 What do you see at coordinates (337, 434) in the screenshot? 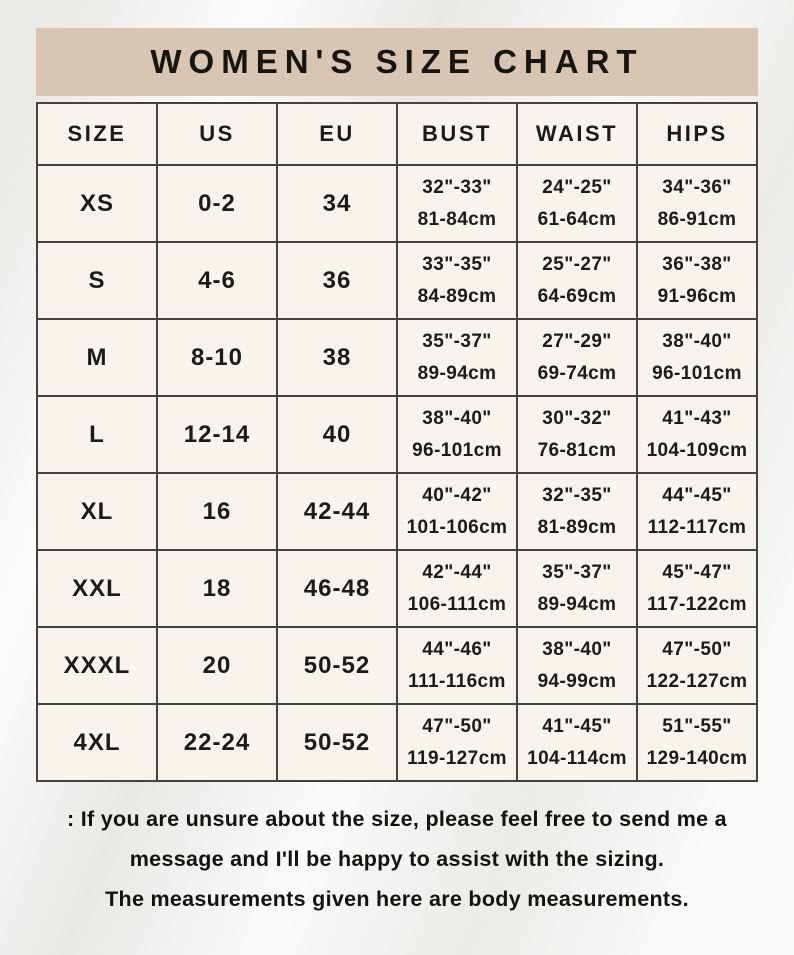
I see `eu-cell: 40` at bounding box center [337, 434].